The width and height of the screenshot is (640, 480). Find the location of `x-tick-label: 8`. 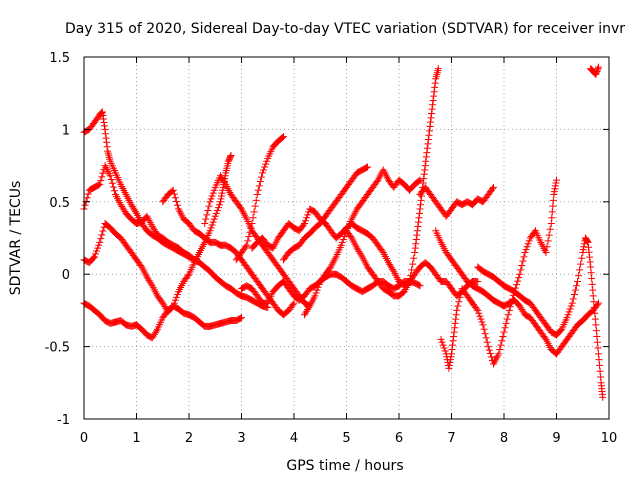

x-tick-label: 8 is located at coordinates (504, 438).